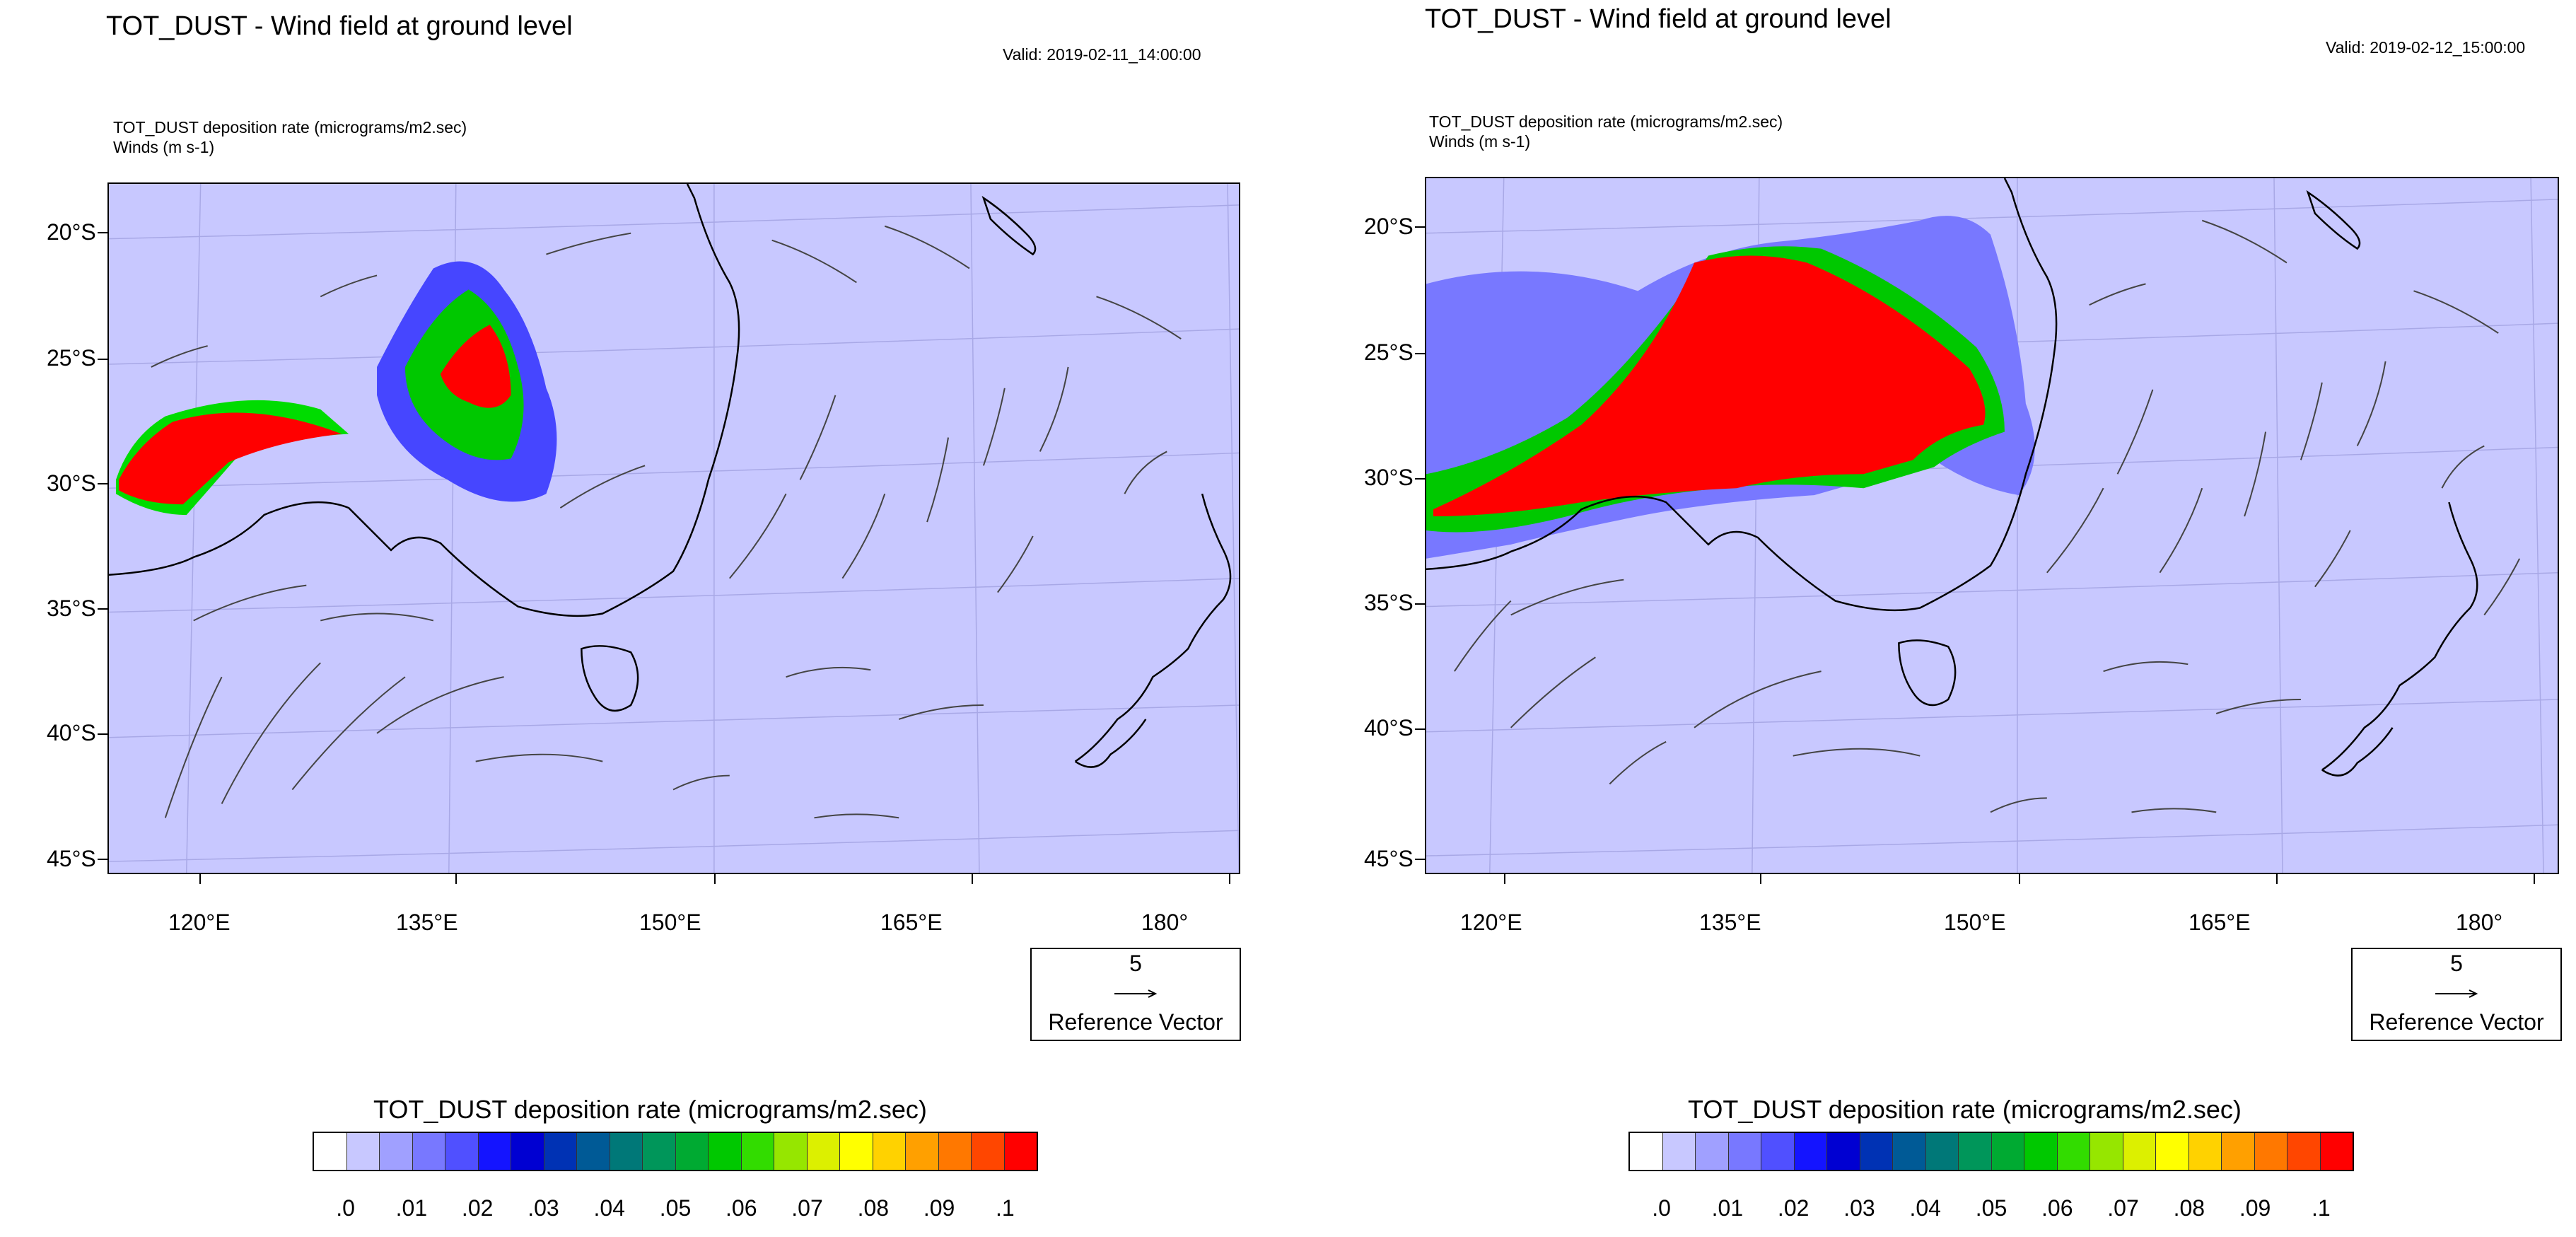 Image resolution: width=2576 pixels, height=1237 pixels. Describe the element at coordinates (424, 400) in the screenshot. I see `coastline-australia` at that location.